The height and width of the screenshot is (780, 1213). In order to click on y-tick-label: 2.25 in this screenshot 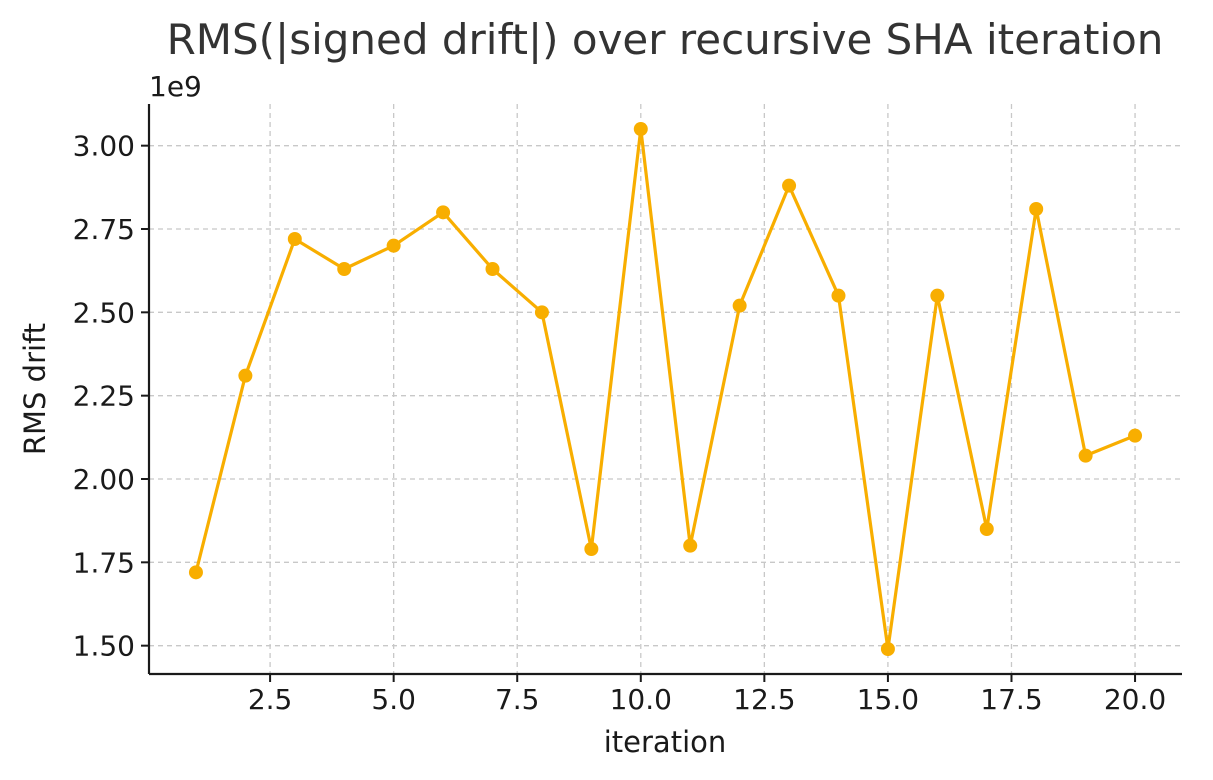, I will do `click(104, 396)`.